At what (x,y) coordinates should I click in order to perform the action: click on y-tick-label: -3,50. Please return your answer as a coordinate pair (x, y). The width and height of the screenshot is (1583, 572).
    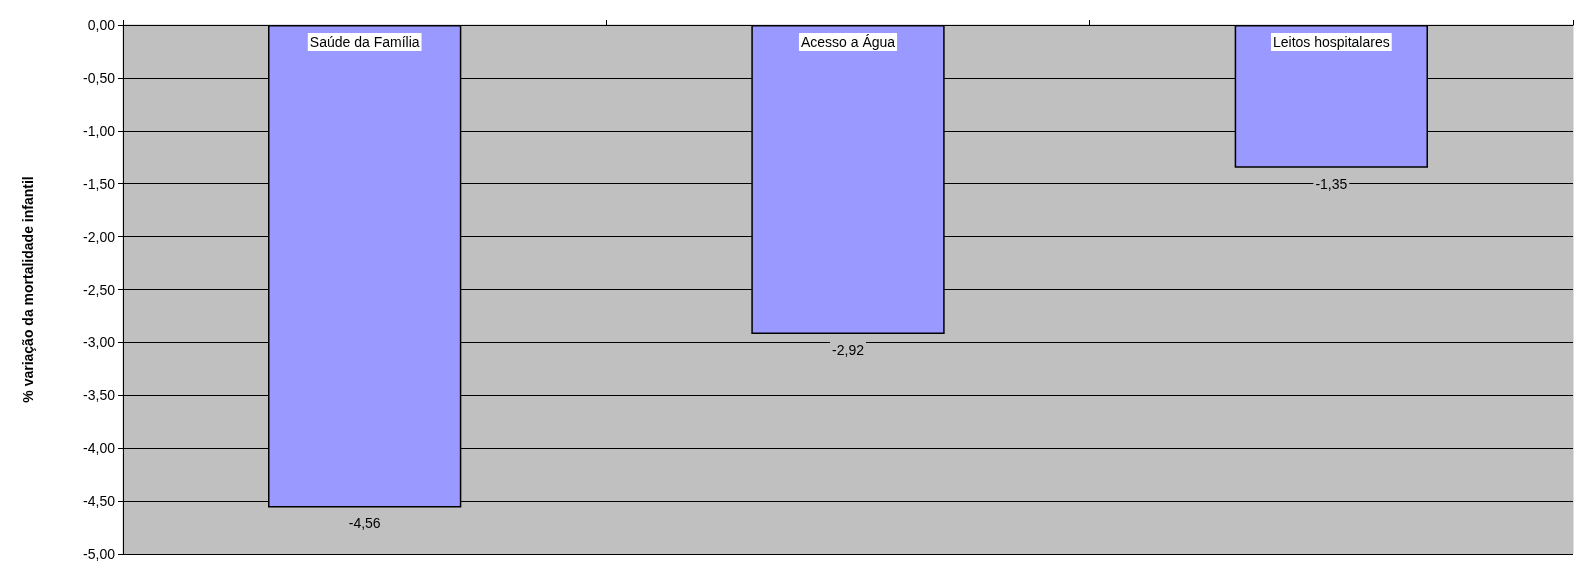
    Looking at the image, I should click on (99, 395).